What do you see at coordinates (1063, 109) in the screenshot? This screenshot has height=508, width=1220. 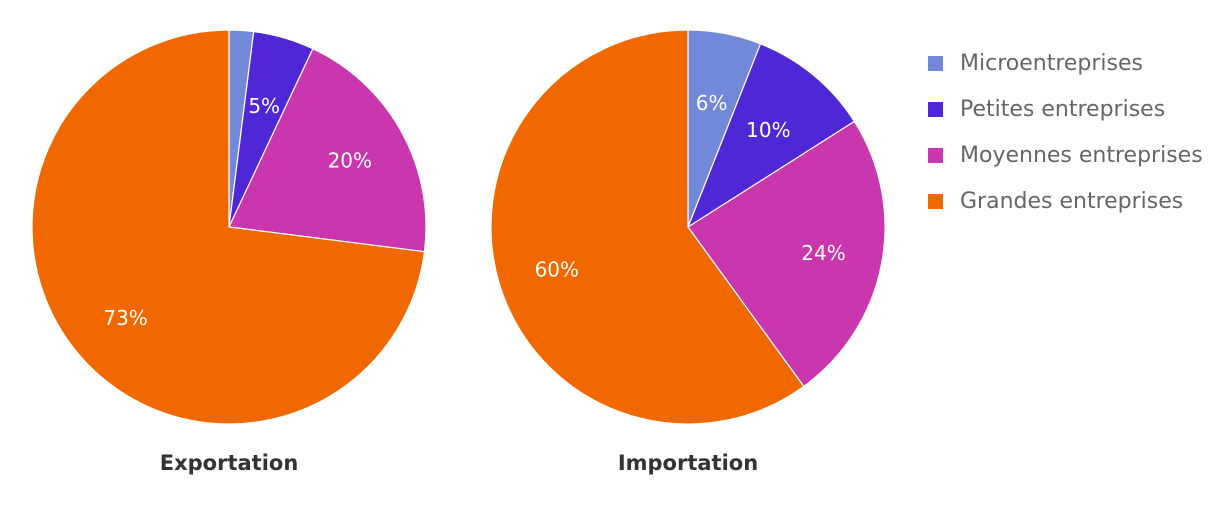 I see `legend-label: Petites entreprises` at bounding box center [1063, 109].